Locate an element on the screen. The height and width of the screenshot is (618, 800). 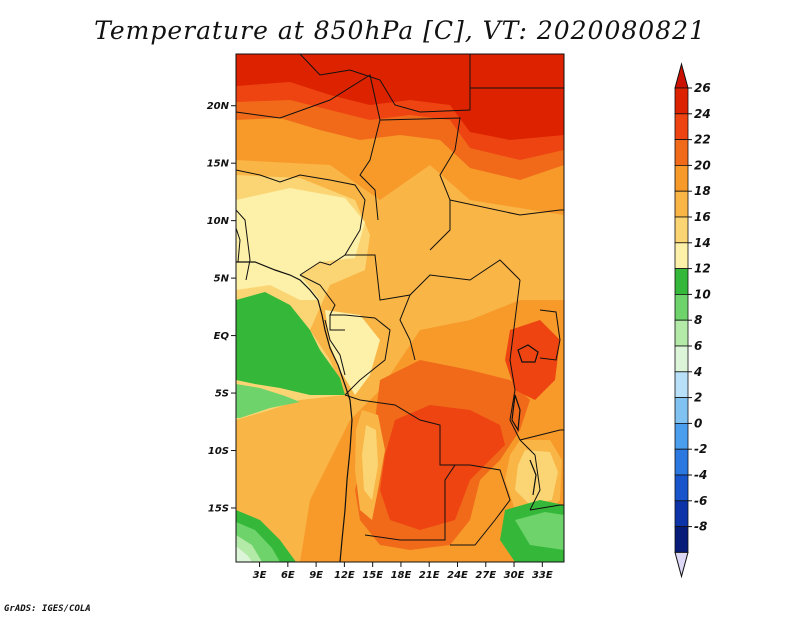
field-10-se is located at coordinates (539, 531).